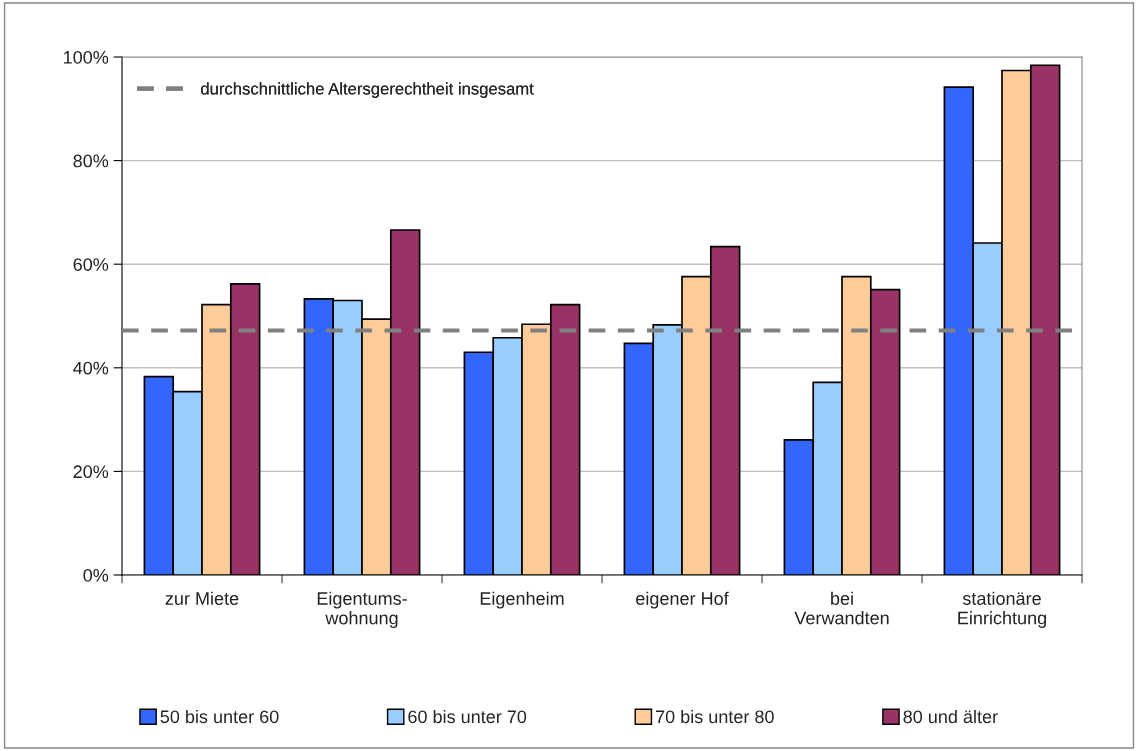 The image size is (1138, 751). Describe the element at coordinates (522, 600) in the screenshot. I see `x-tick-label: Eigenheim` at that location.